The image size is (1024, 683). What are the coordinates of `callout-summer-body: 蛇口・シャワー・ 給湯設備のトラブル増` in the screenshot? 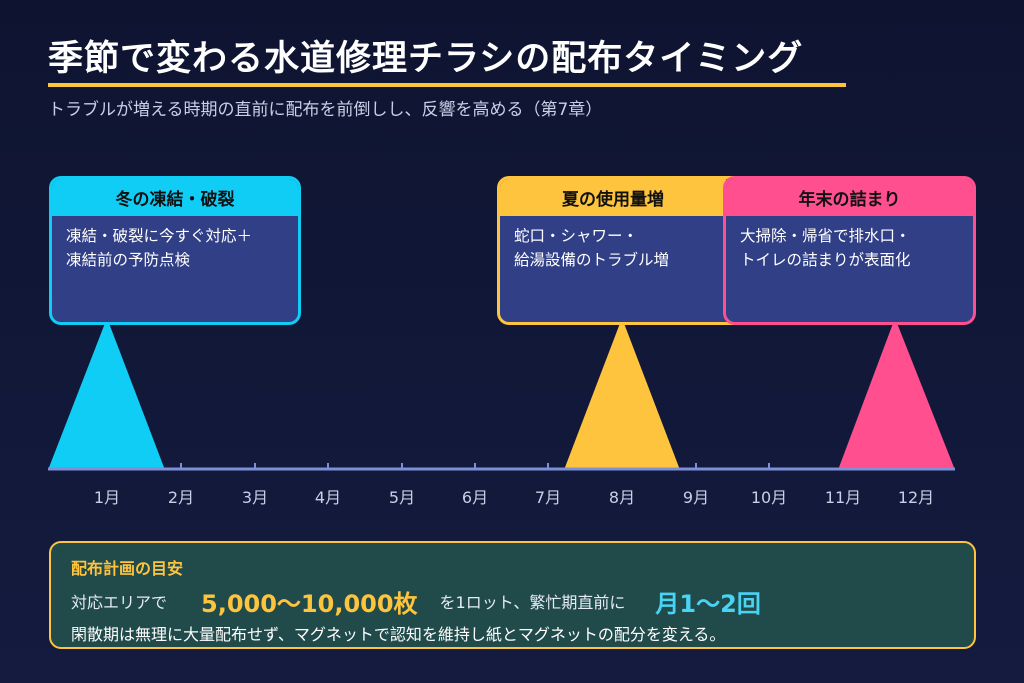 It's located at (623, 248).